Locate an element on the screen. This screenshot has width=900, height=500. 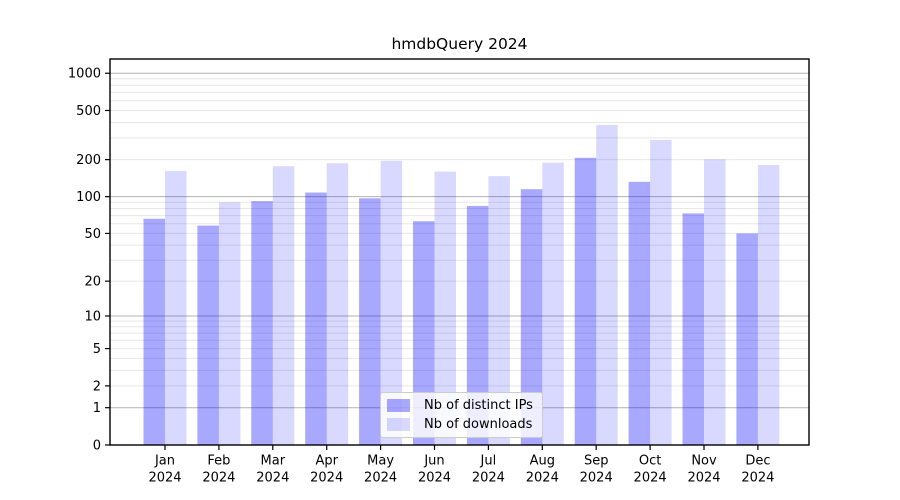
bar-distinct-ips-mar is located at coordinates (262, 323).